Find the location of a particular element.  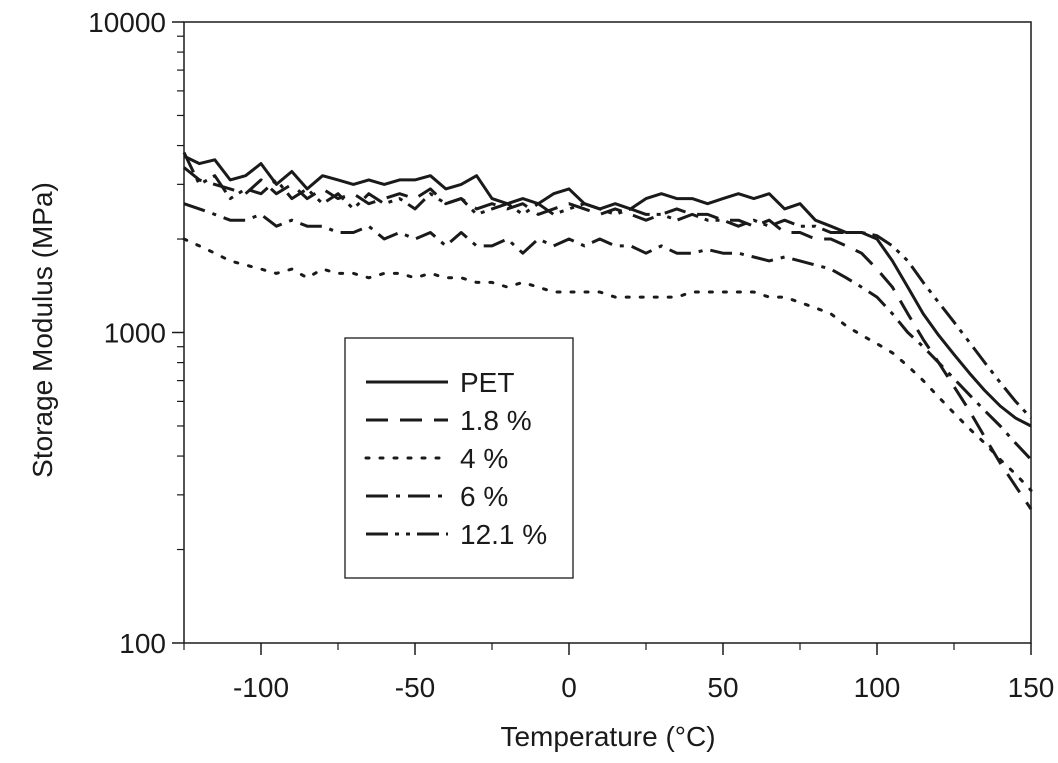

x-axis-label: Temperature (°C) is located at coordinates (607, 736).